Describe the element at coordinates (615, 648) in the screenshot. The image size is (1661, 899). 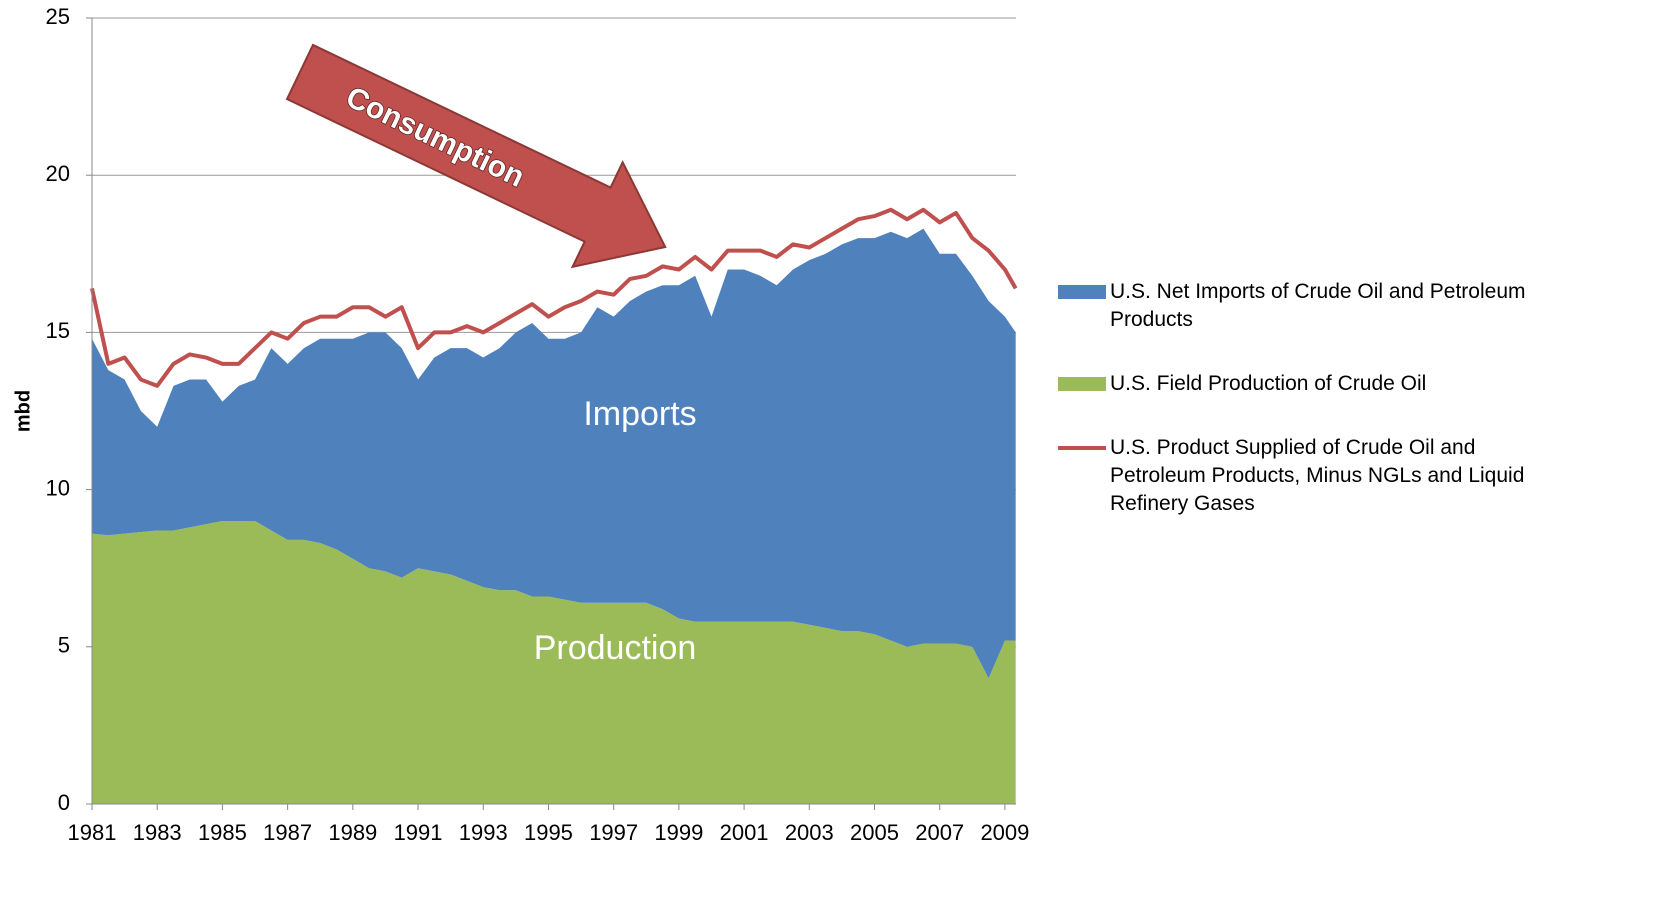
I see `production-label: Production` at that location.